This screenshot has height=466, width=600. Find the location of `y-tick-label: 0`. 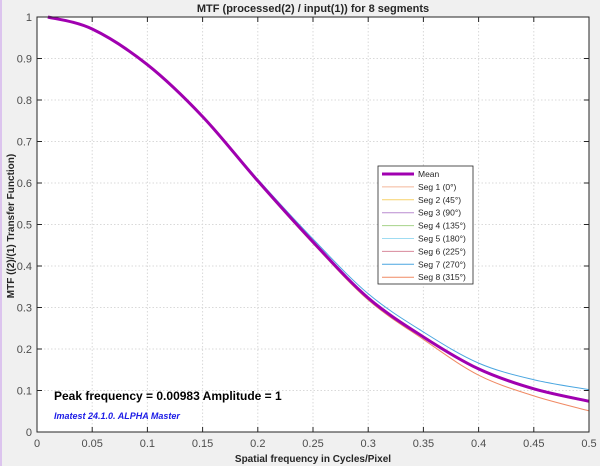

y-tick-label: 0 is located at coordinates (29, 433).